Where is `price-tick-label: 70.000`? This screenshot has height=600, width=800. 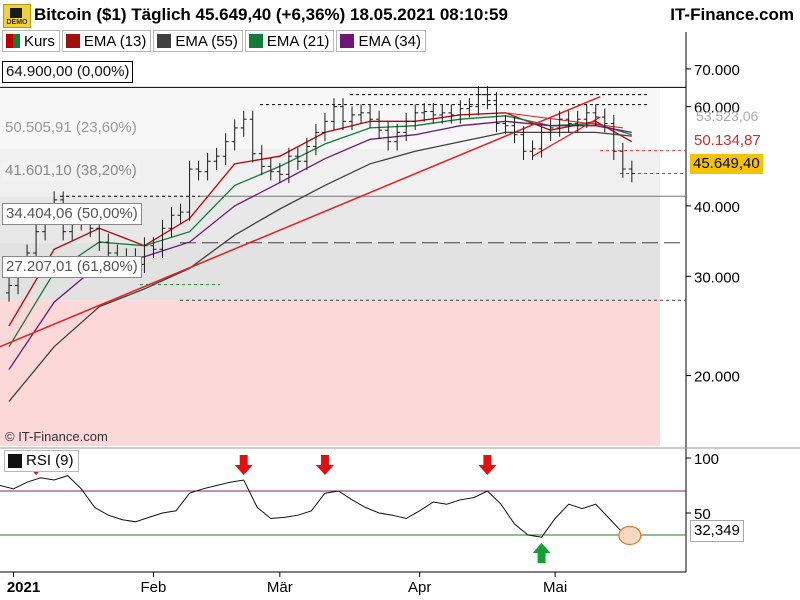
price-tick-label: 70.000 is located at coordinates (717, 70).